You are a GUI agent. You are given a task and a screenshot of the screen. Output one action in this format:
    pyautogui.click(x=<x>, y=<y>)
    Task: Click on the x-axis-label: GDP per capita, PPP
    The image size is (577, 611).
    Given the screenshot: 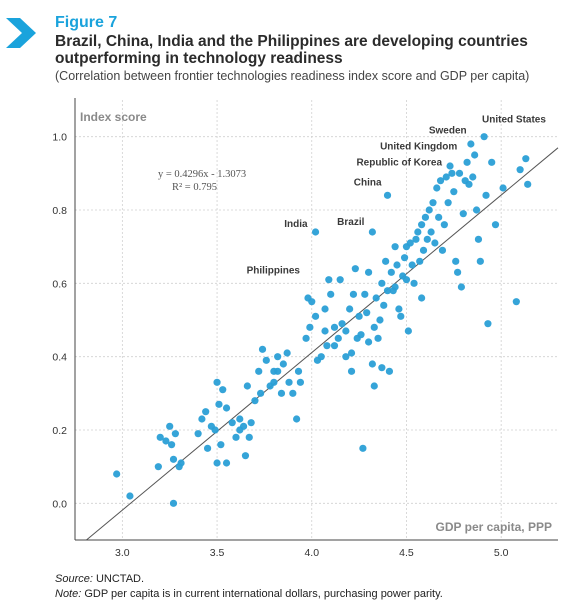 What is the action you would take?
    pyautogui.click(x=494, y=527)
    